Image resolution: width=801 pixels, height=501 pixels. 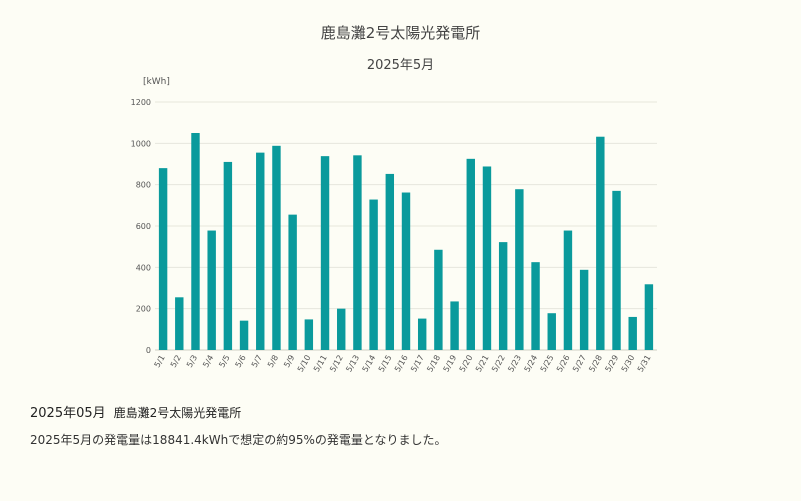 I want to click on x-tick-label: 5/20, so click(x=466, y=364).